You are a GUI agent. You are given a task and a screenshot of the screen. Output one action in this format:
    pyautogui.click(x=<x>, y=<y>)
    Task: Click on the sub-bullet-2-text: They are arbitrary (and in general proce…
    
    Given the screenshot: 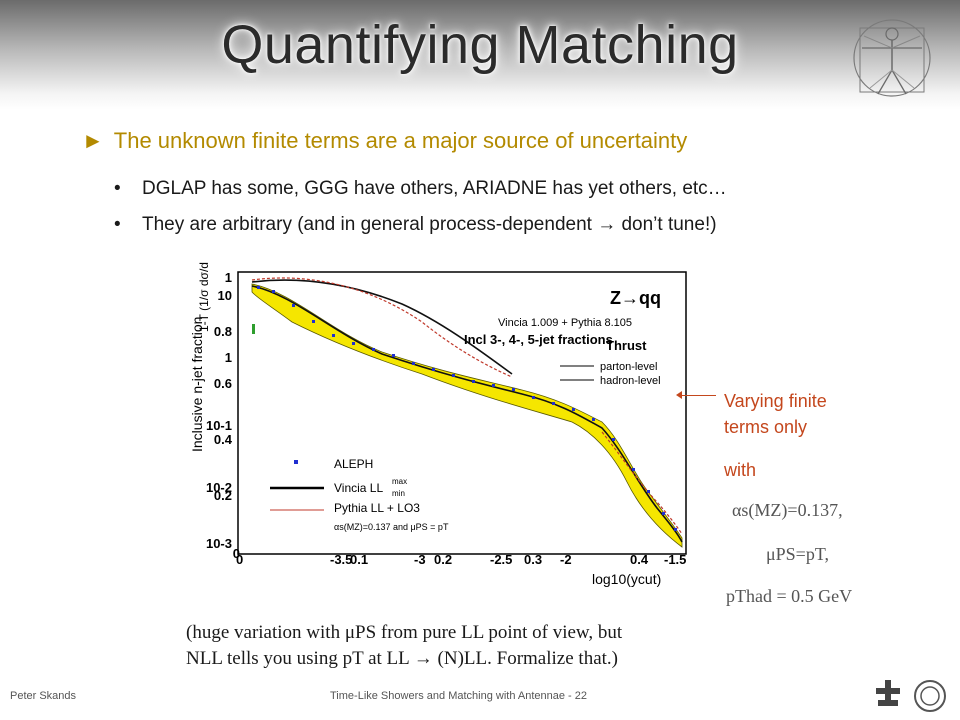 What is the action you would take?
    pyautogui.click(x=429, y=224)
    